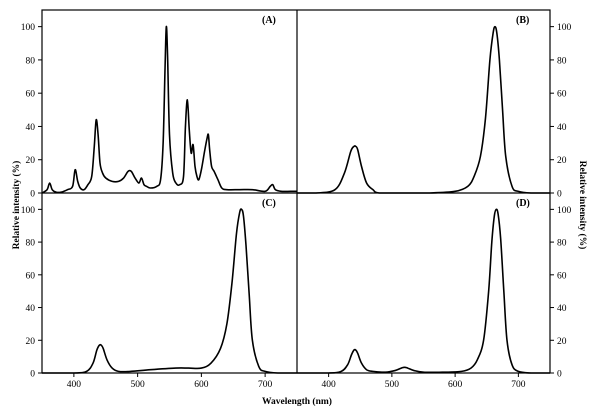  I want to click on y-axis-title-right: Relative intensity (%), so click(582, 205).